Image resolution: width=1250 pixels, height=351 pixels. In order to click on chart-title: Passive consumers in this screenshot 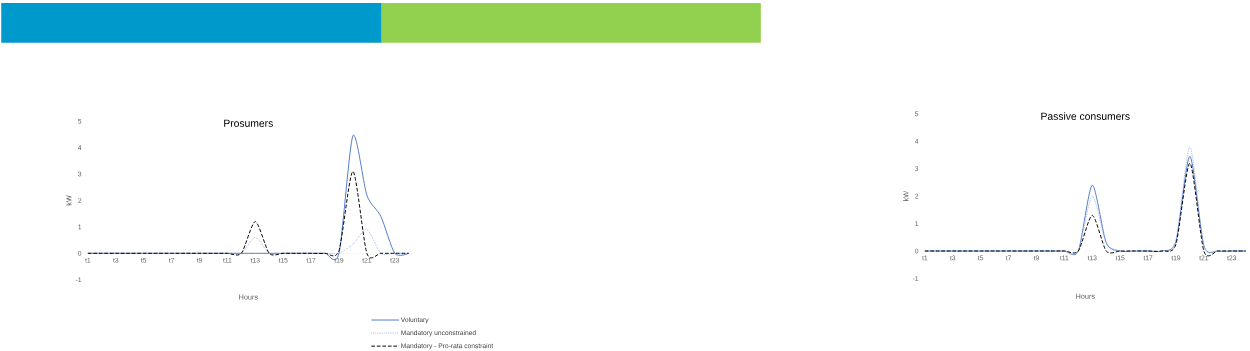, I will do `click(1085, 116)`.